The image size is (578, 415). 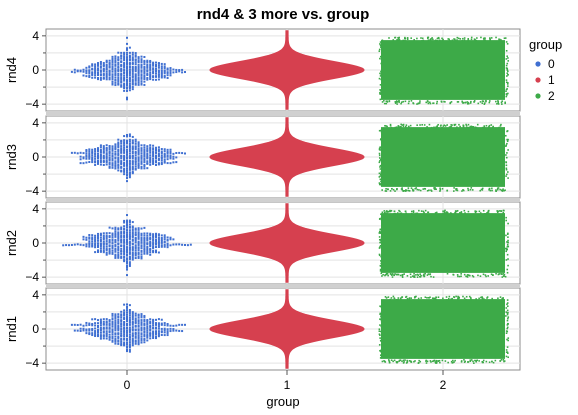 What do you see at coordinates (551, 80) in the screenshot?
I see `legend-entry-1: 1` at bounding box center [551, 80].